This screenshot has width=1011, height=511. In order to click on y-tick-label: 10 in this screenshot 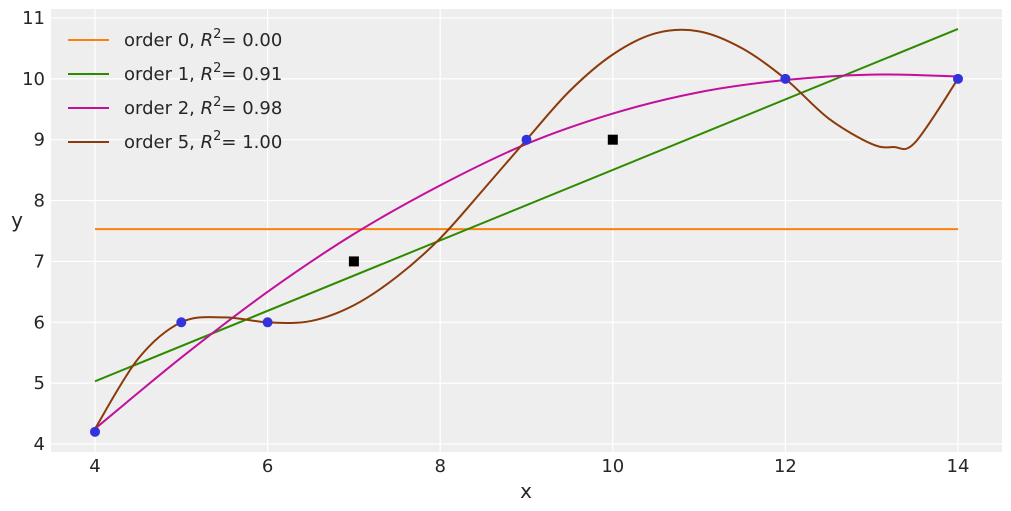, I will do `click(33, 79)`.